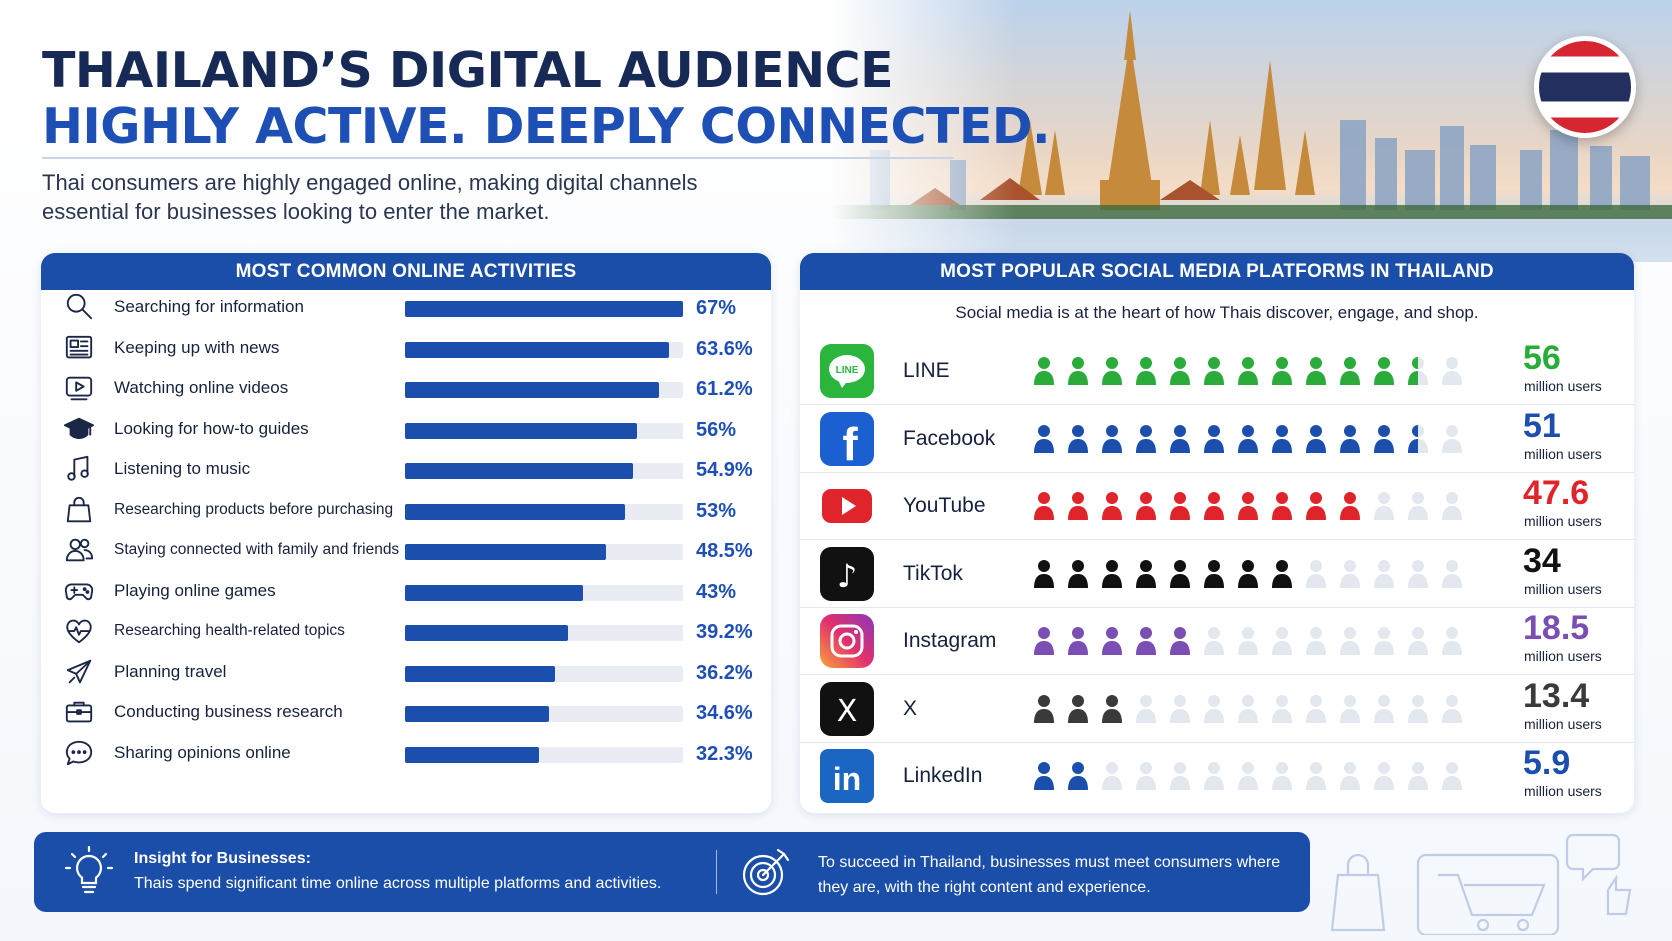 This screenshot has height=941, width=1672. Describe the element at coordinates (406, 348) in the screenshot. I see `activity-row: Keeping up with news 63.6%` at that location.